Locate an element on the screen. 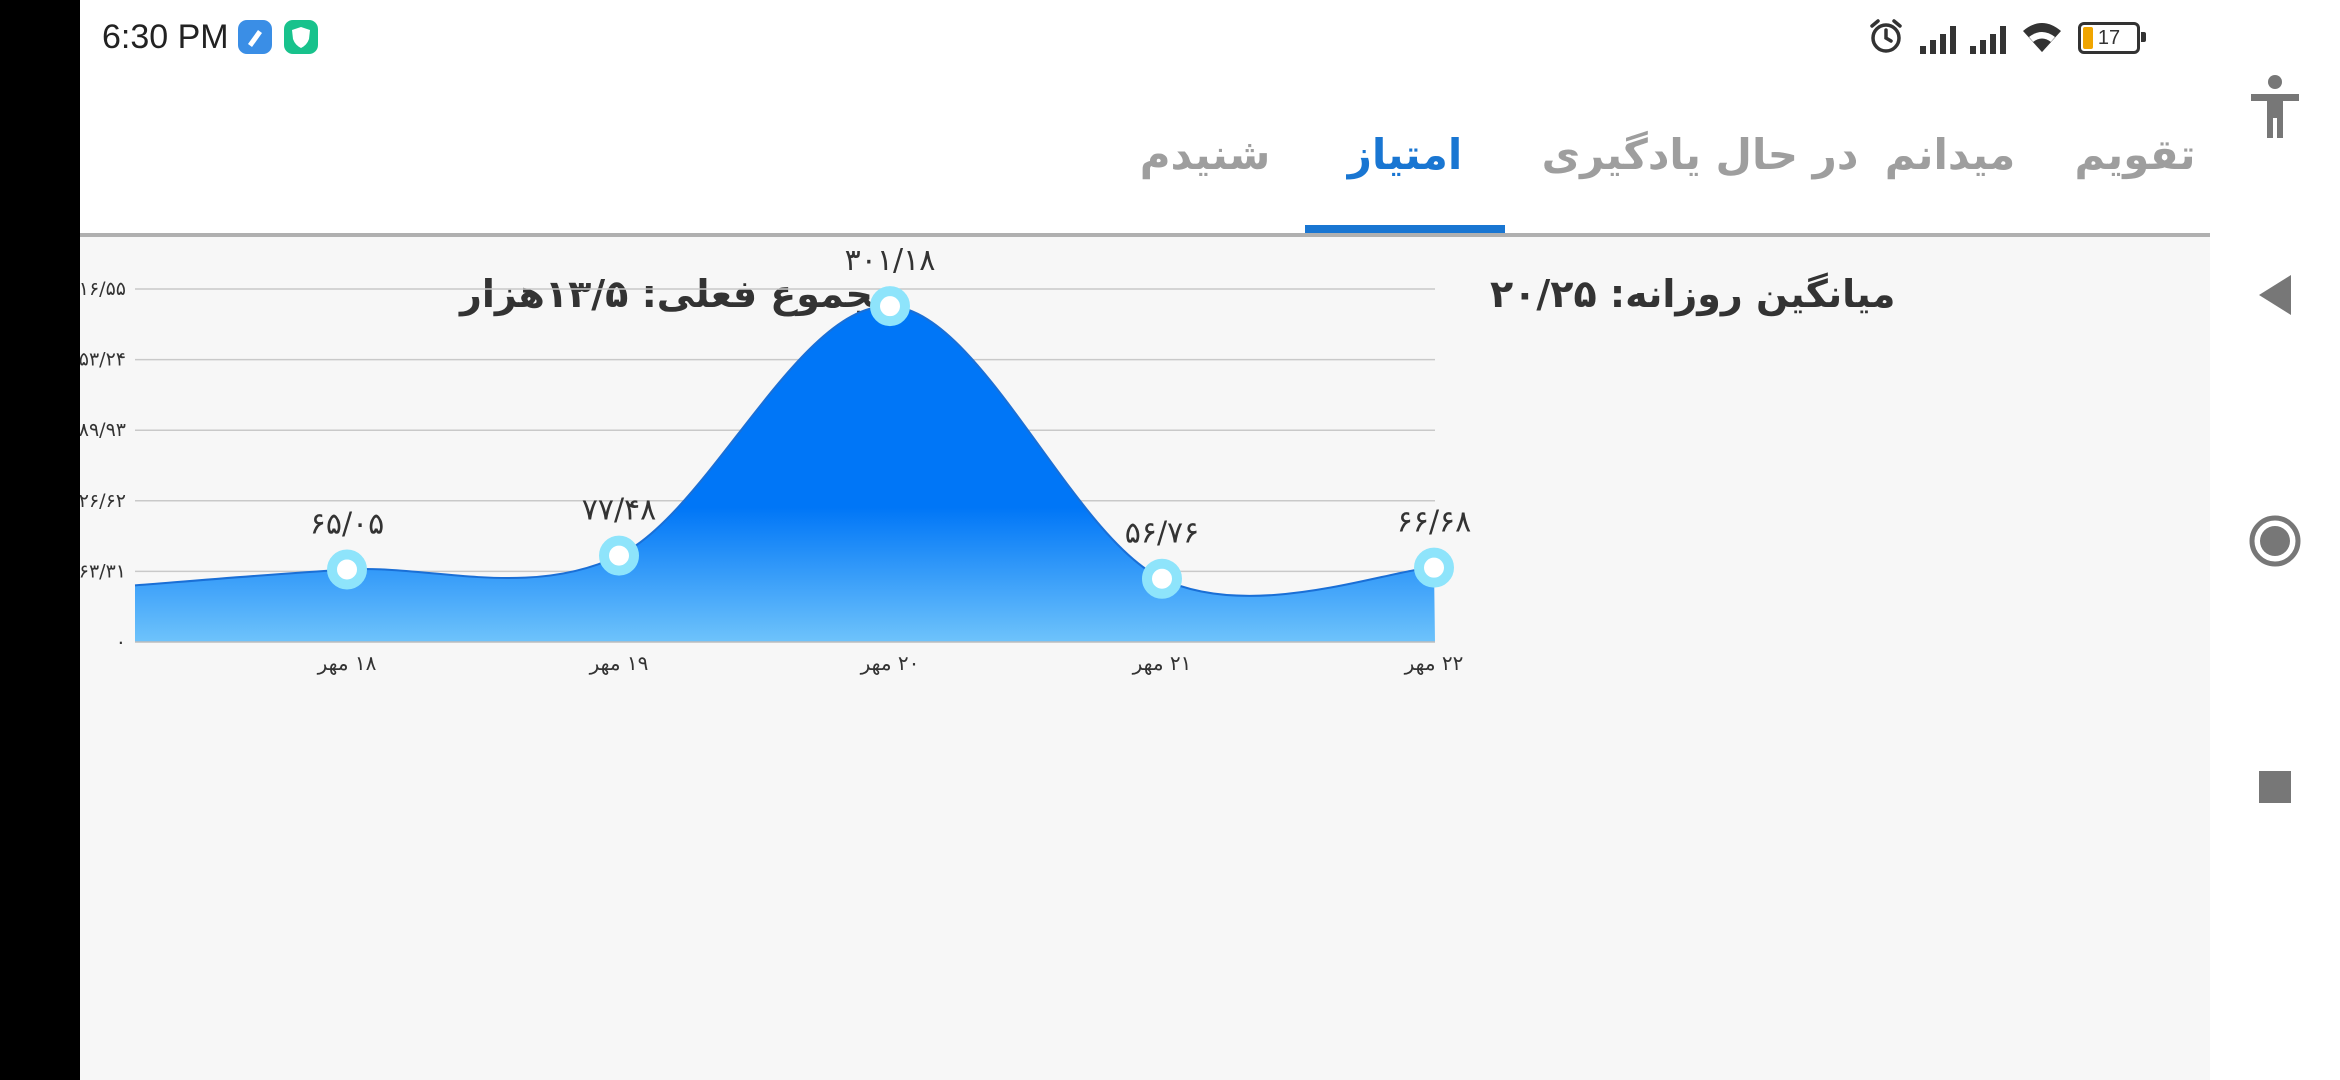  x-category-label: ۱۹ مهر is located at coordinates (619, 663).